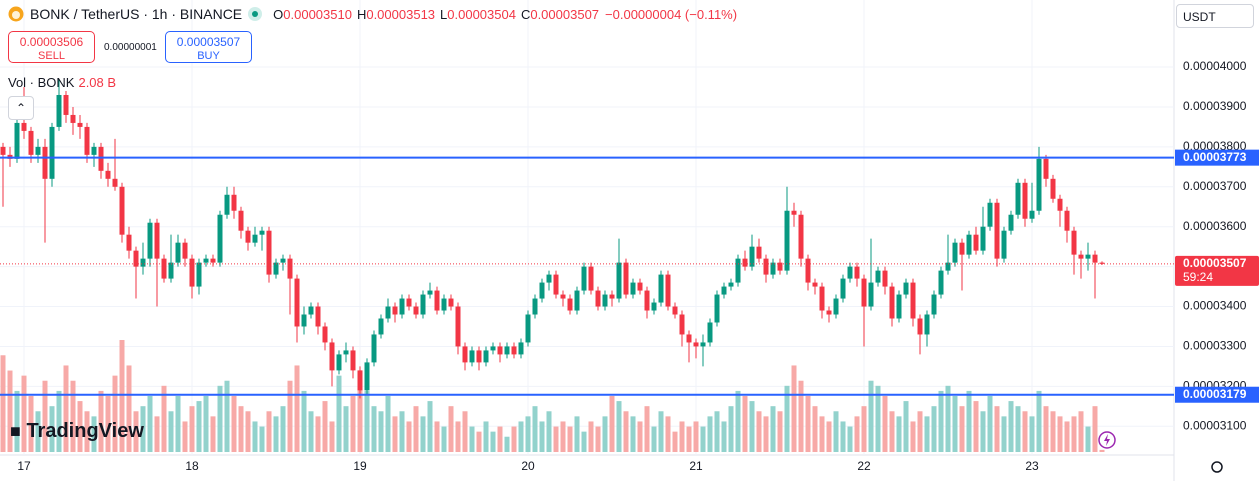 The width and height of the screenshot is (1259, 481). I want to click on currency-select: USDT, so click(1215, 16).